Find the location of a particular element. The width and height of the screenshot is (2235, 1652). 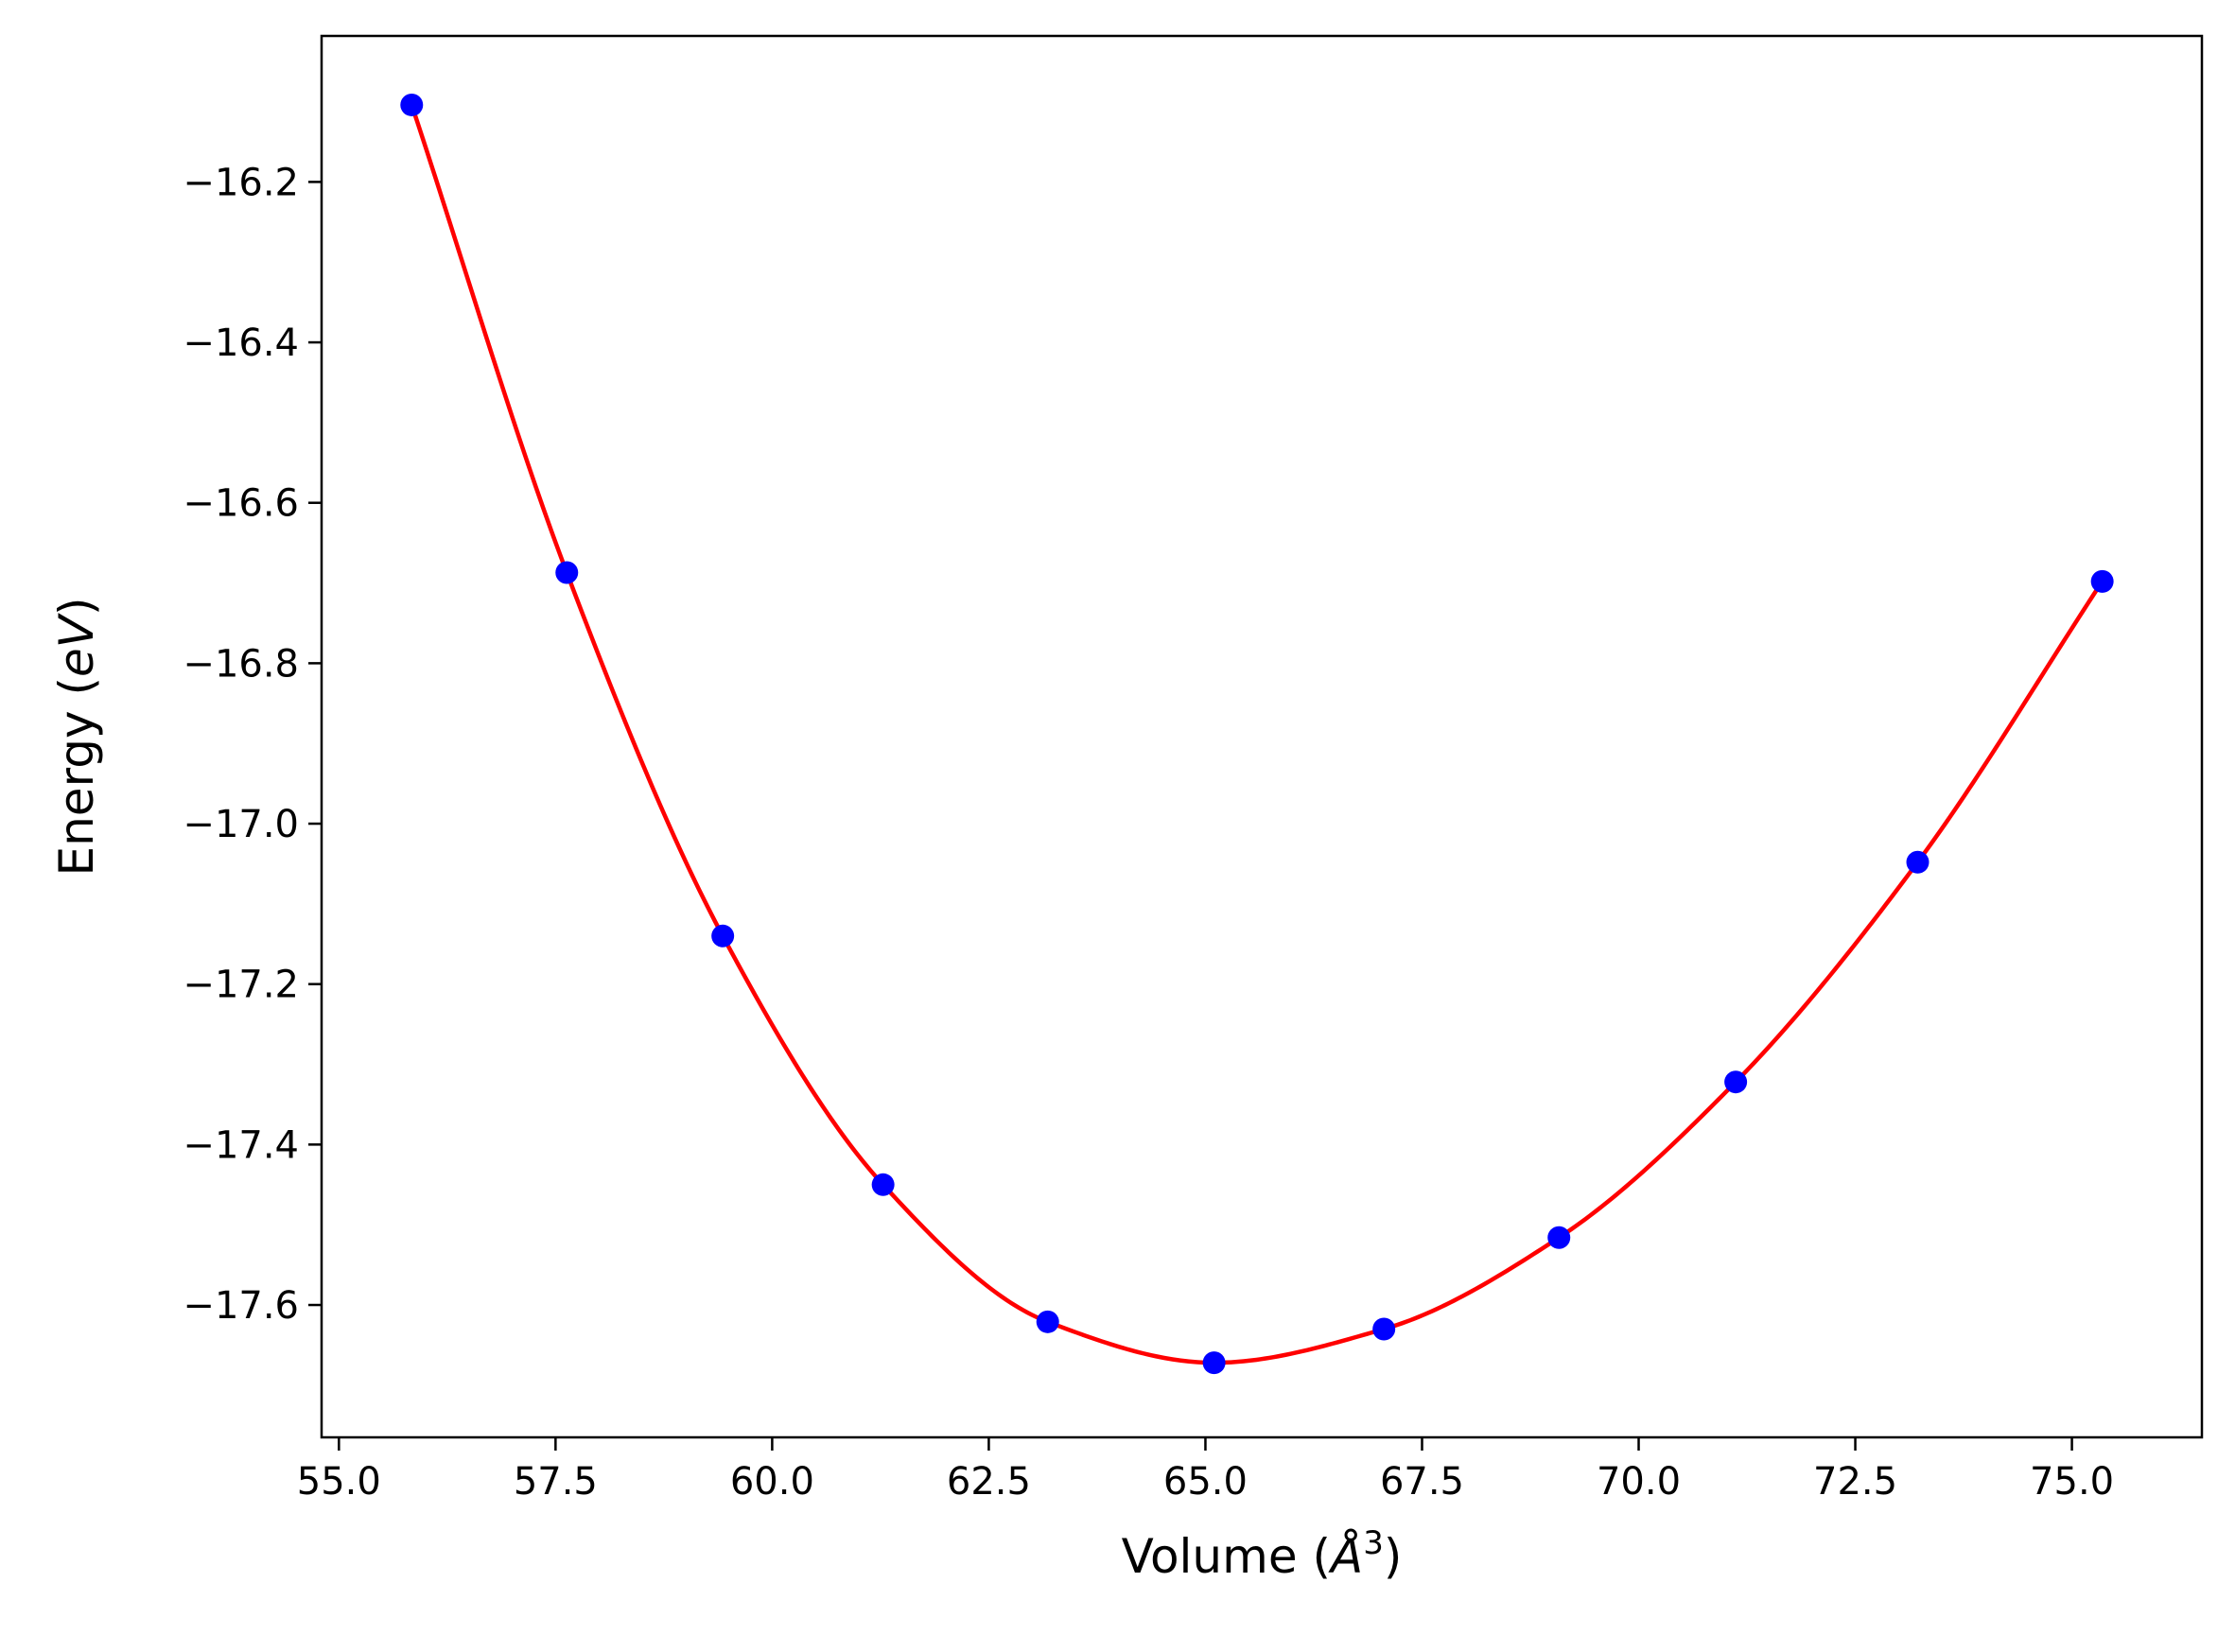

x-tick-label: 57.5 is located at coordinates (556, 1482).